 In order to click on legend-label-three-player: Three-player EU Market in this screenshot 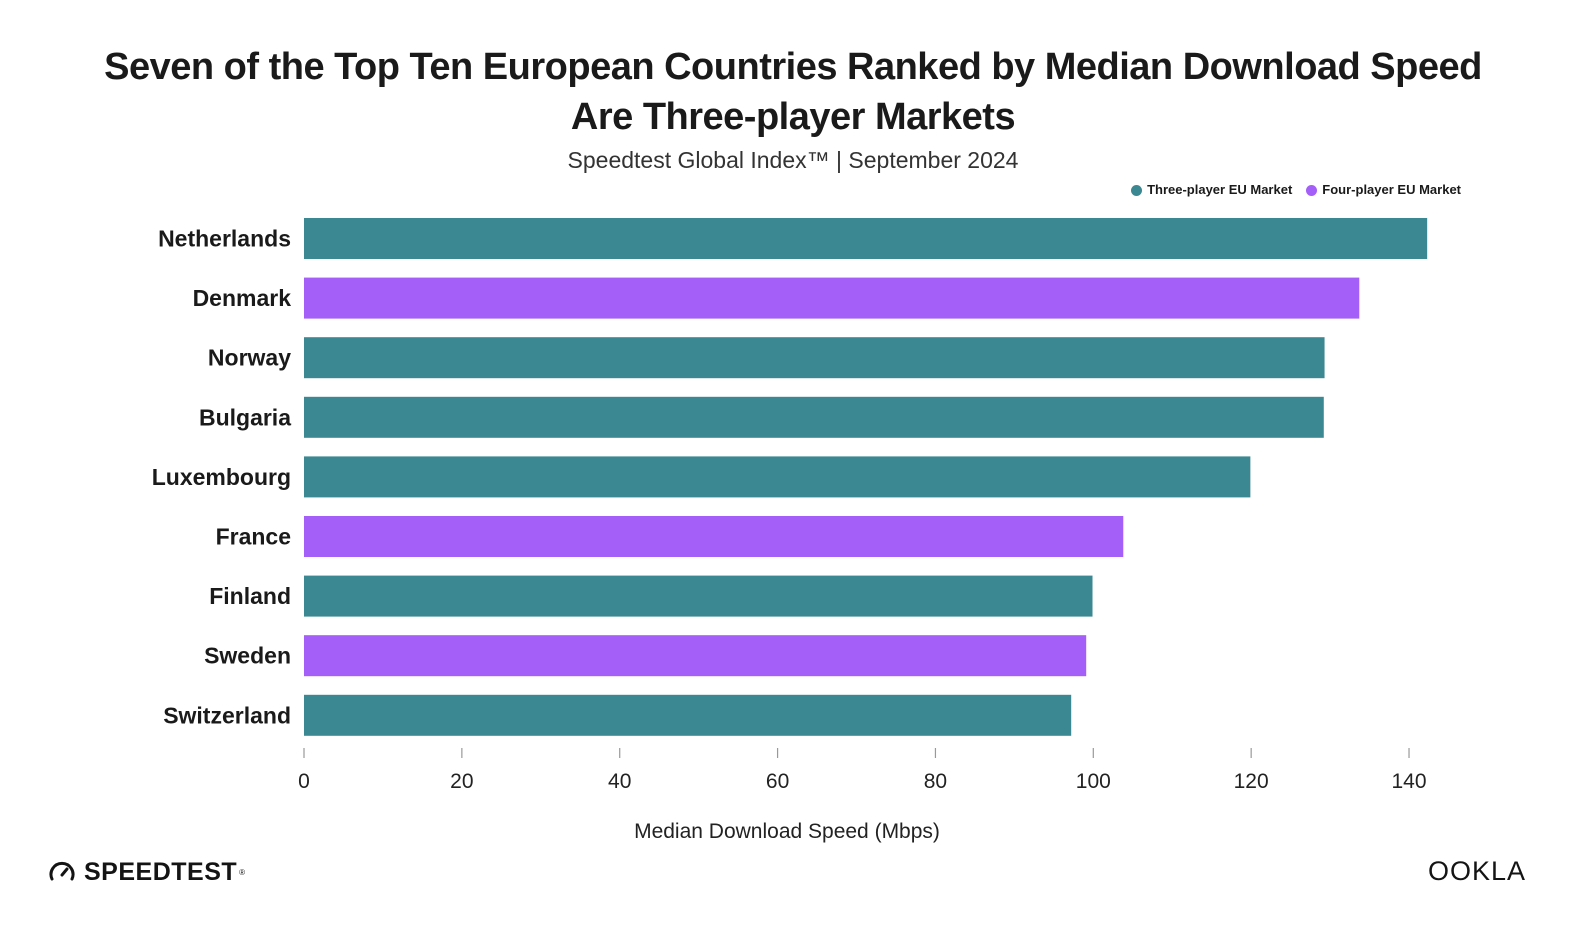, I will do `click(1220, 189)`.